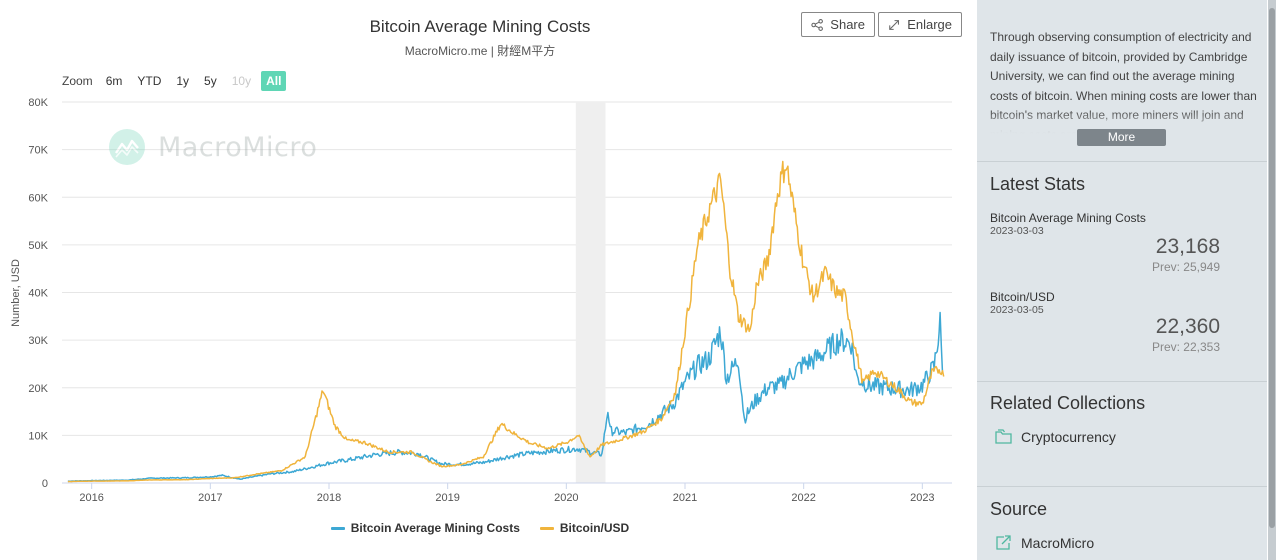 The height and width of the screenshot is (560, 1280). I want to click on cryptocurrency-link: Cryptocurrency, so click(1055, 437).